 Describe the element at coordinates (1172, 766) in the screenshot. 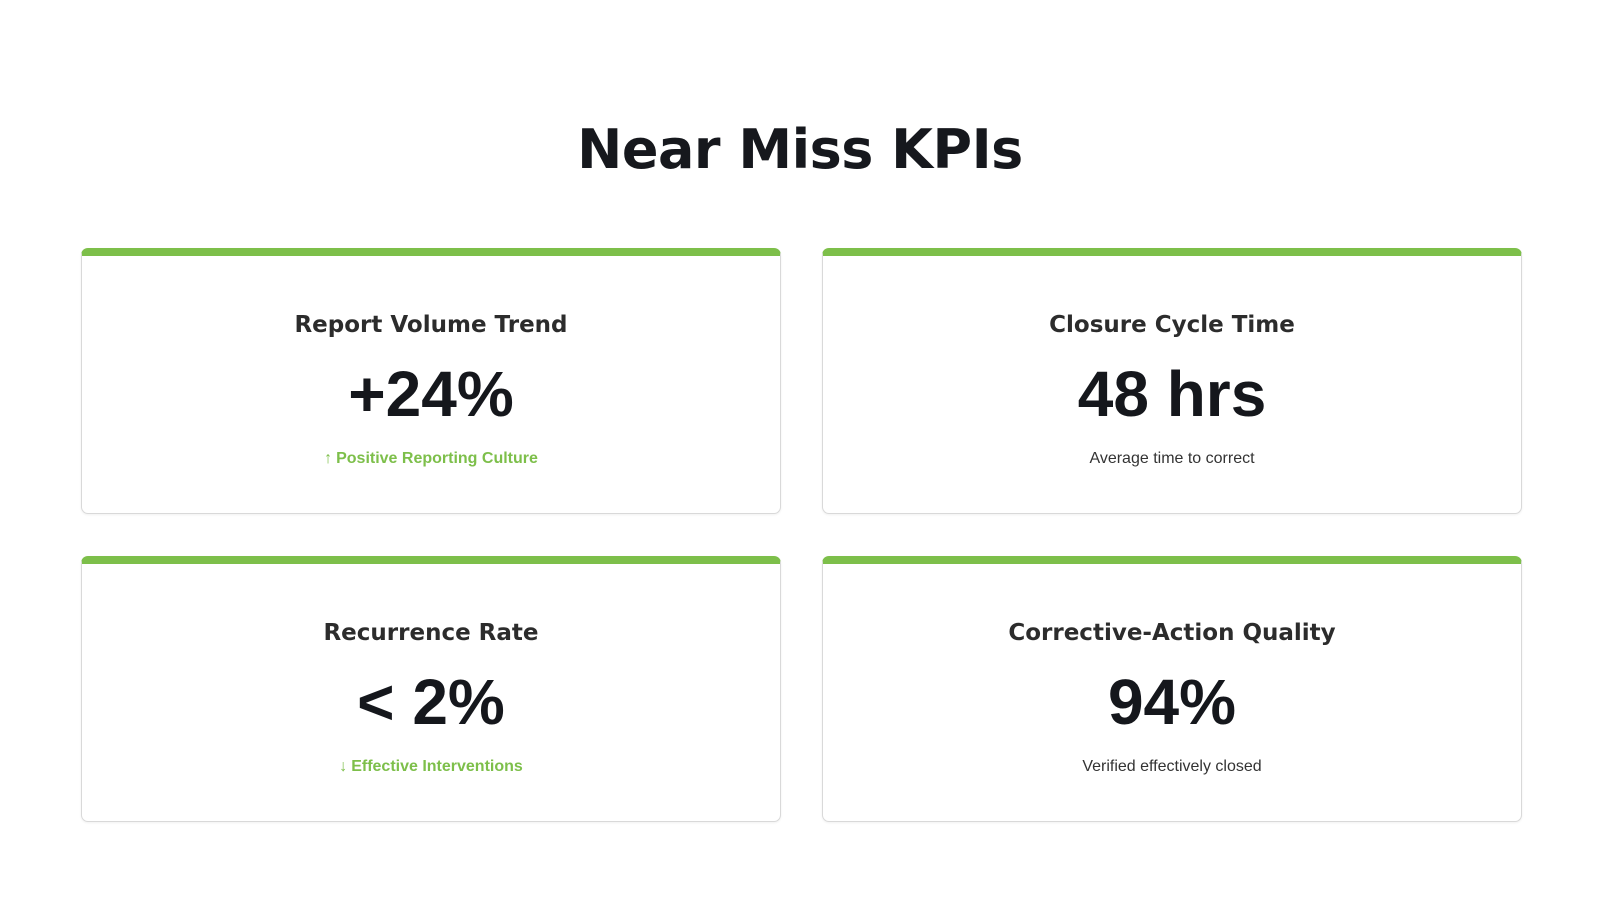

I see `kpi-note: Verified effectively closed` at that location.